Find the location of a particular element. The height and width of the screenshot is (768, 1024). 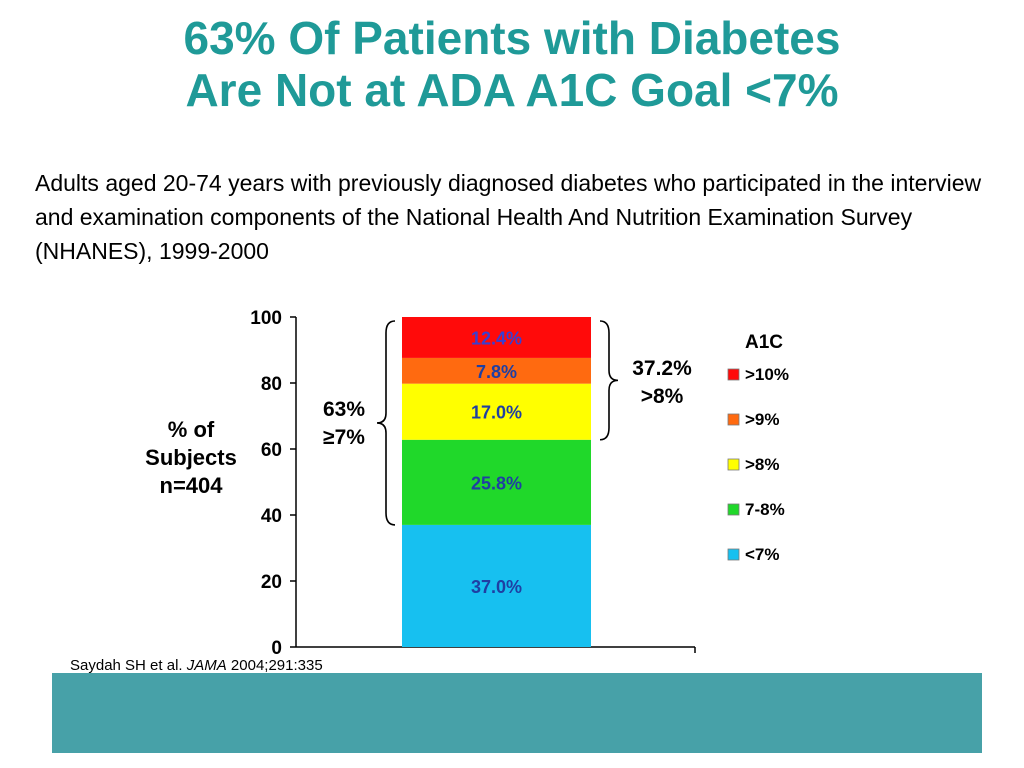

bar-data-label: 7.8% is located at coordinates (496, 372).